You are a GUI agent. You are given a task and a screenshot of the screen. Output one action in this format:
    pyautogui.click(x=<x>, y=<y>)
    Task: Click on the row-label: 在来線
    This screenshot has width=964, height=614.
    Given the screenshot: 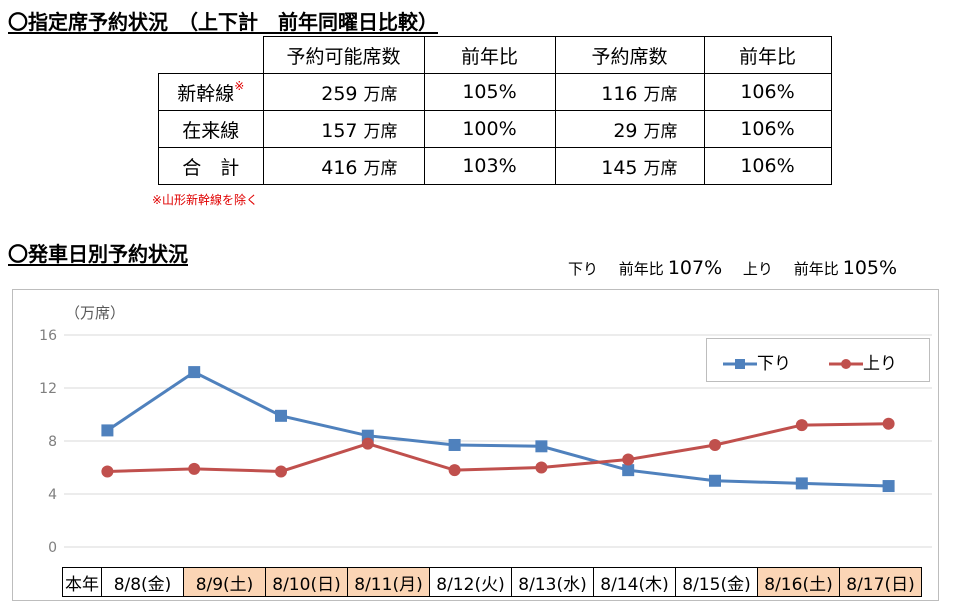 What is the action you would take?
    pyautogui.click(x=211, y=129)
    